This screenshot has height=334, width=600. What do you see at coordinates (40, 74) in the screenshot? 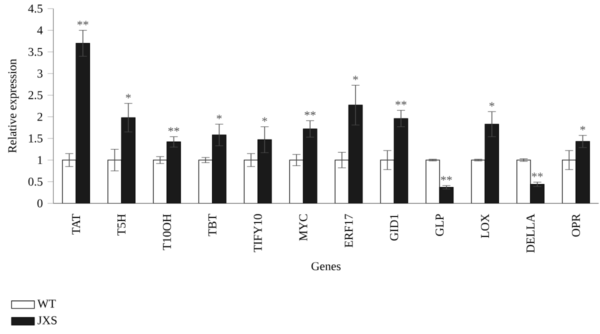
I see `y-tick-label: 3` at bounding box center [40, 74].